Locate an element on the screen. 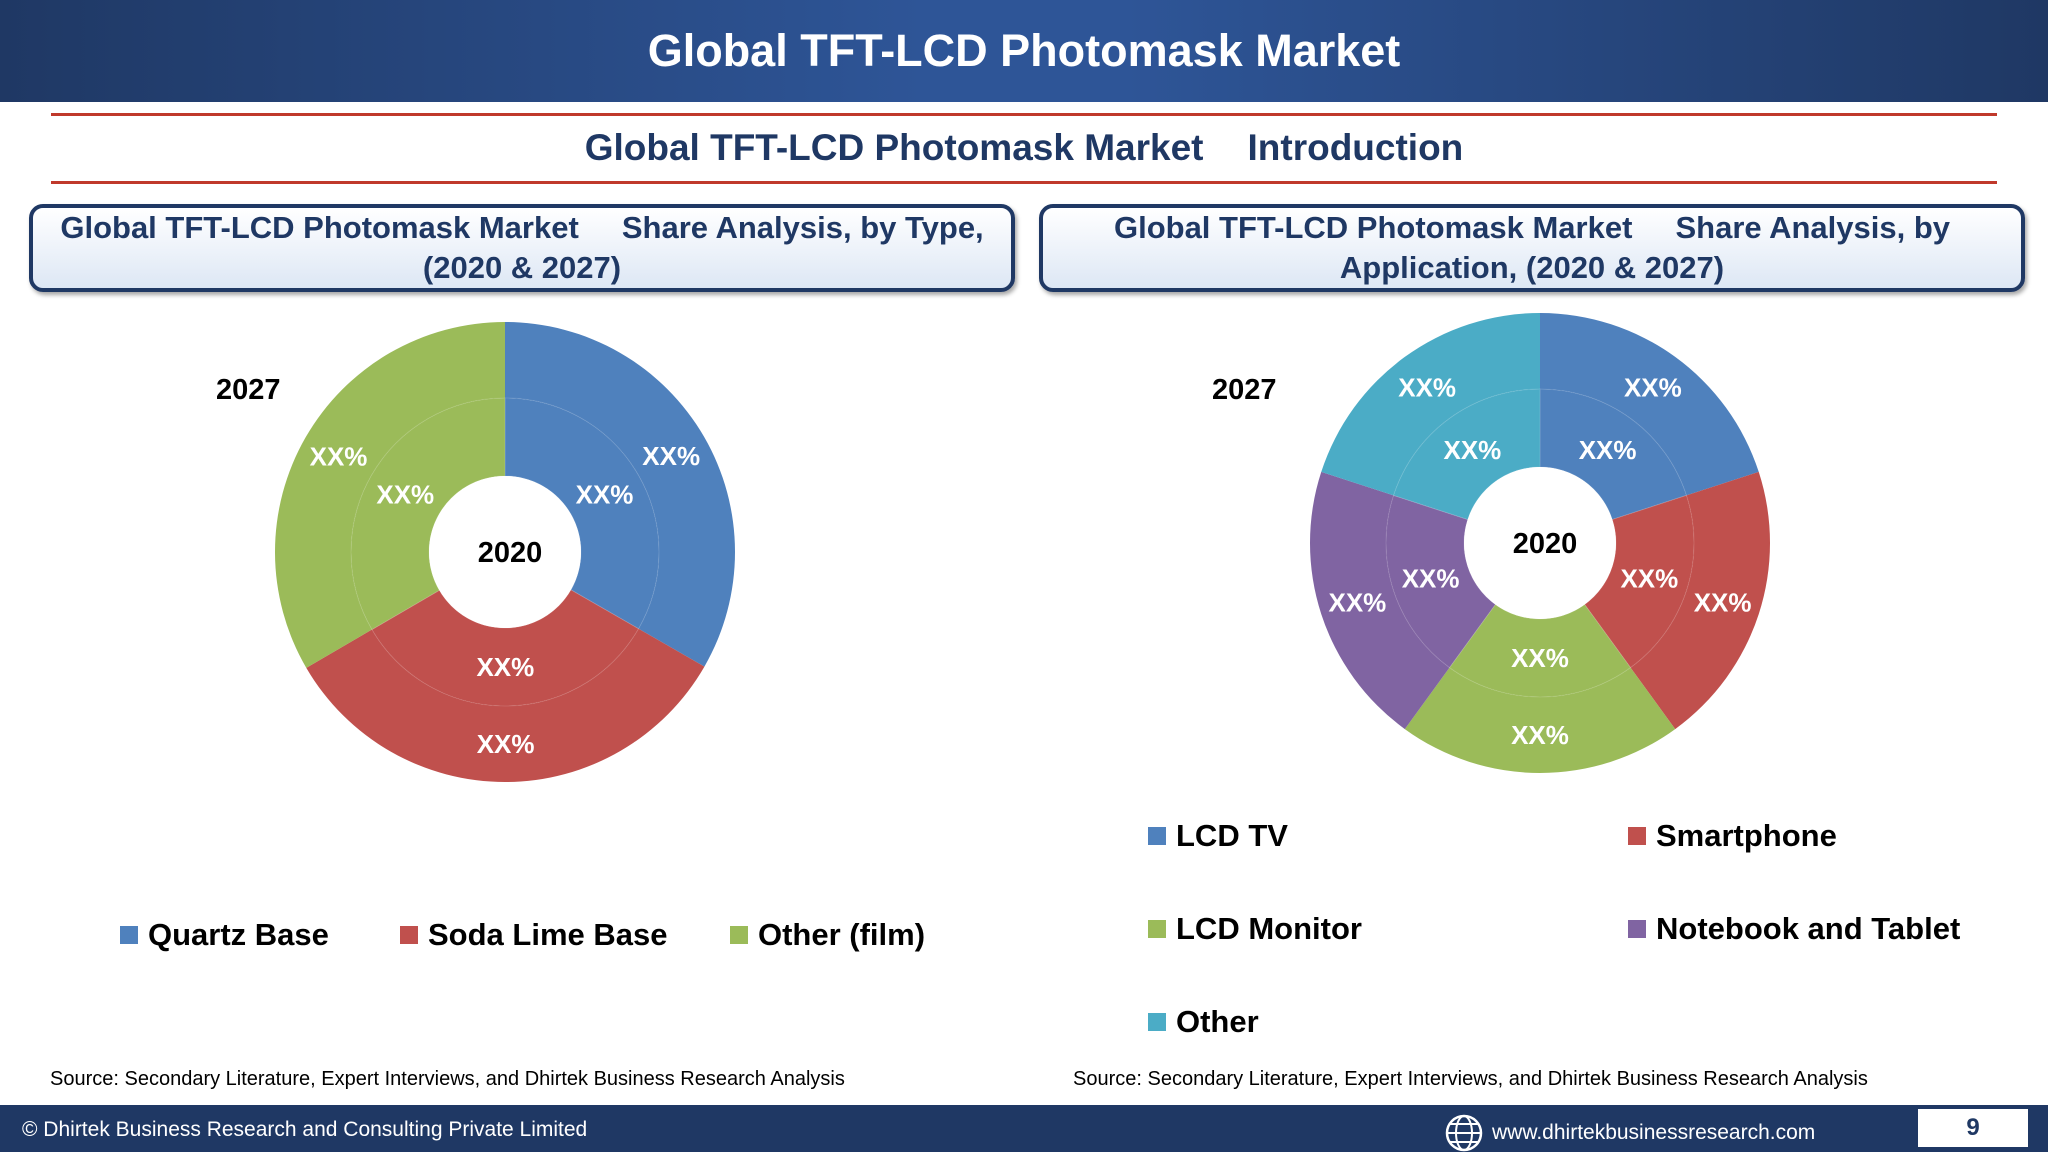 This screenshot has width=2048, height=1153. outer-slice-quartz-base is located at coordinates (620, 494).